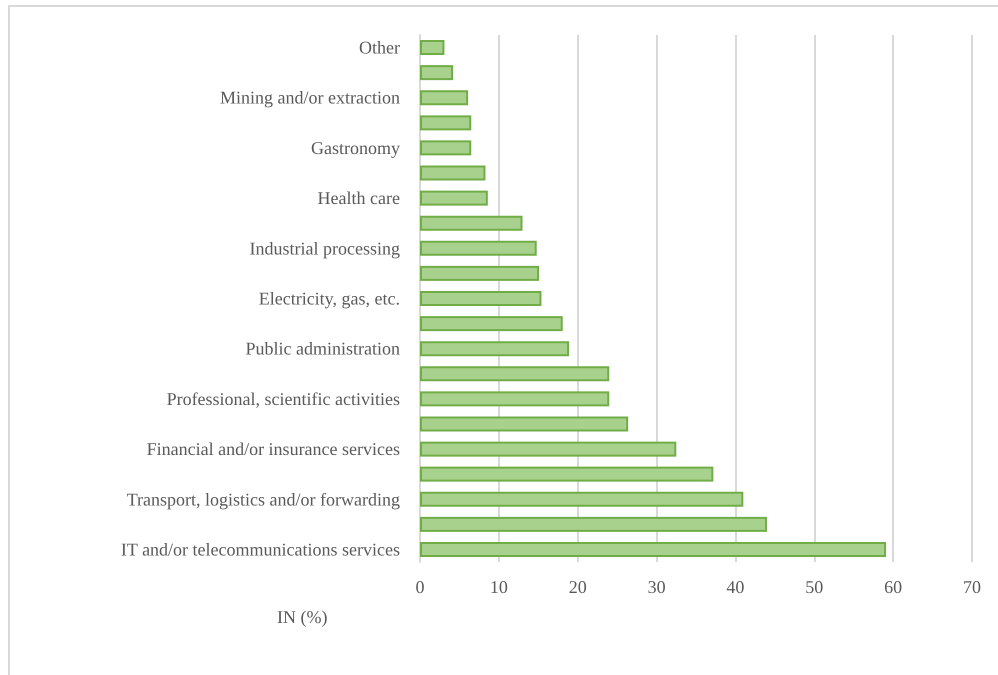 The width and height of the screenshot is (998, 675). Describe the element at coordinates (283, 398) in the screenshot. I see `y-tick-label: Professional, scientific activities` at that location.